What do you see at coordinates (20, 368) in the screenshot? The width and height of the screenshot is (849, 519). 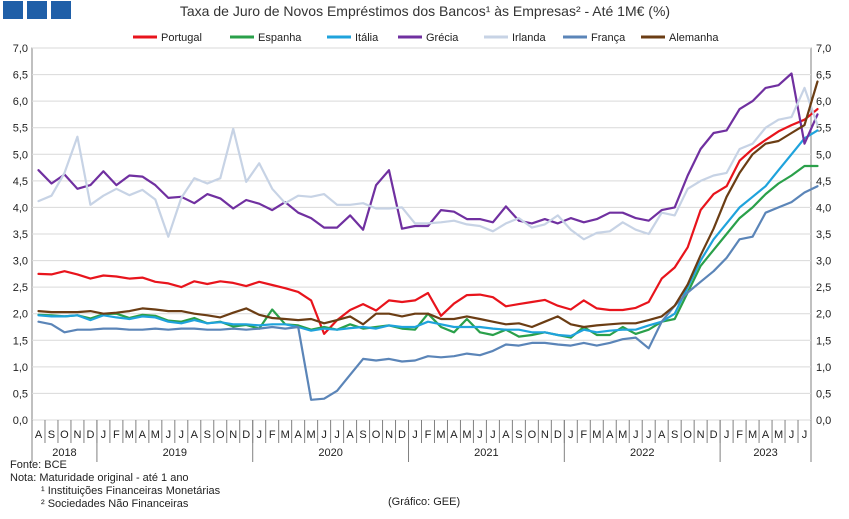 I see `y-tick-label-left: 1,0` at bounding box center [20, 368].